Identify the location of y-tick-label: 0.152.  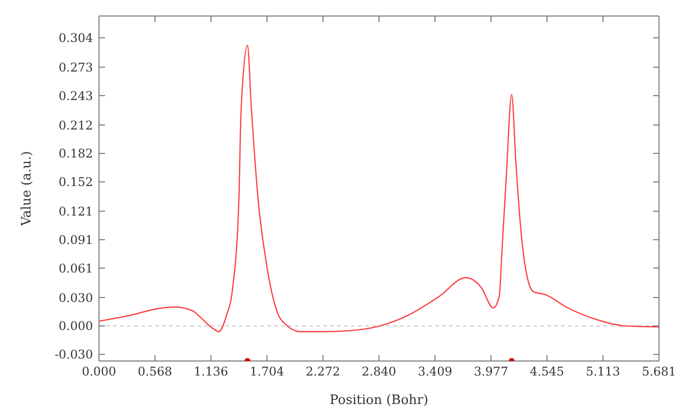
(75, 182).